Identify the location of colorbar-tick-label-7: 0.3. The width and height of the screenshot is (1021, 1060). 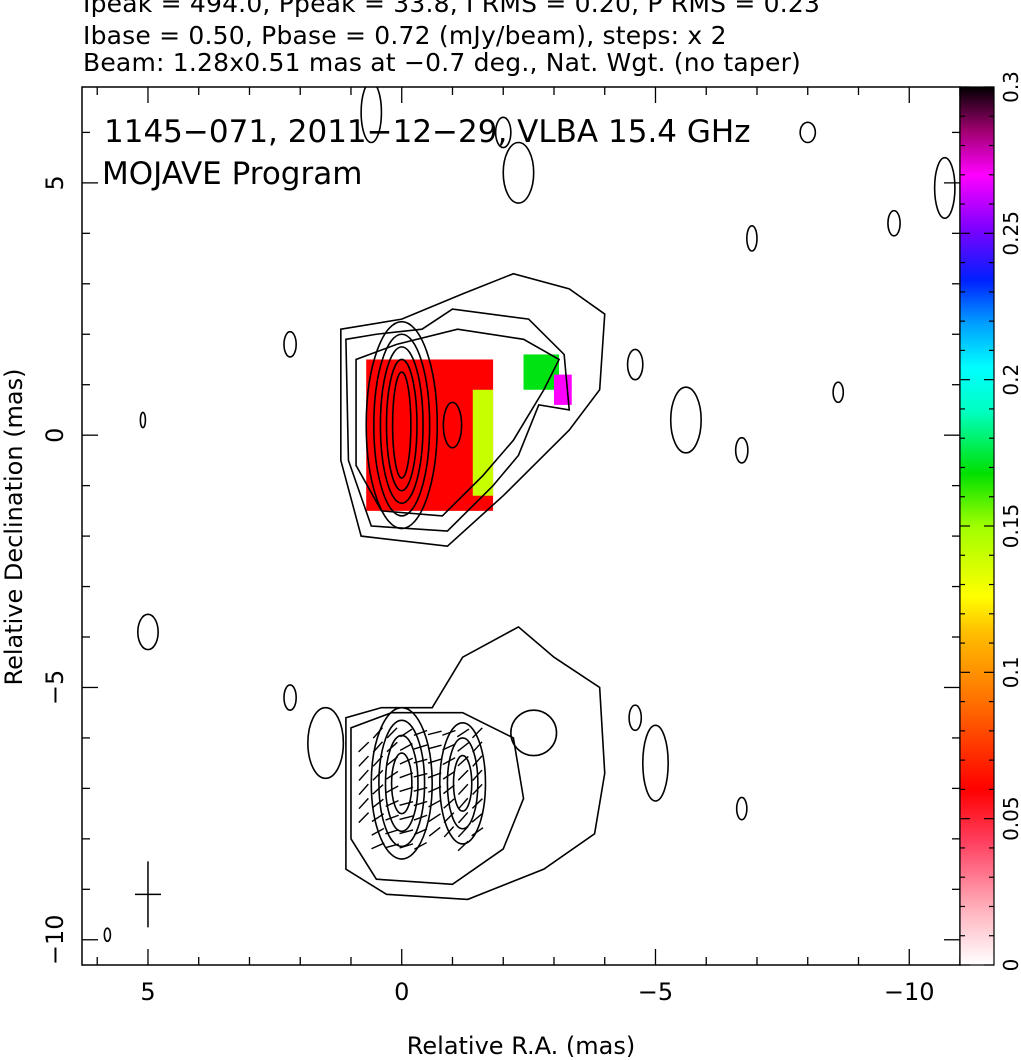
(1010, 87).